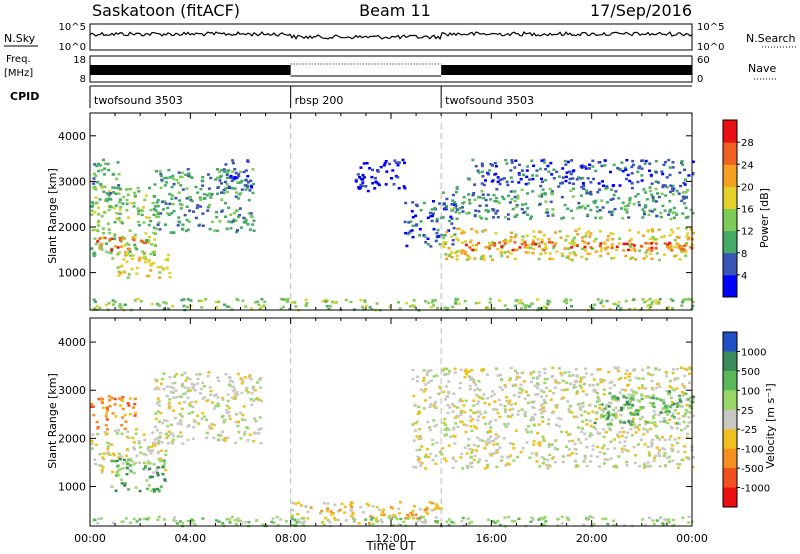  I want to click on colorbar-tick-label: 1000, so click(753, 352).